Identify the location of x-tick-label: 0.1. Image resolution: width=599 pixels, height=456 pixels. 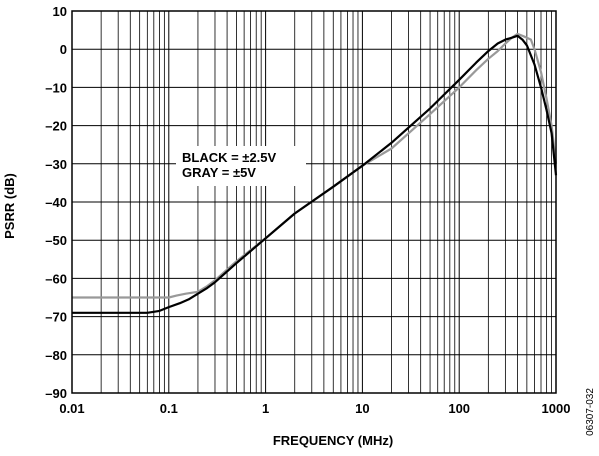
(169, 408).